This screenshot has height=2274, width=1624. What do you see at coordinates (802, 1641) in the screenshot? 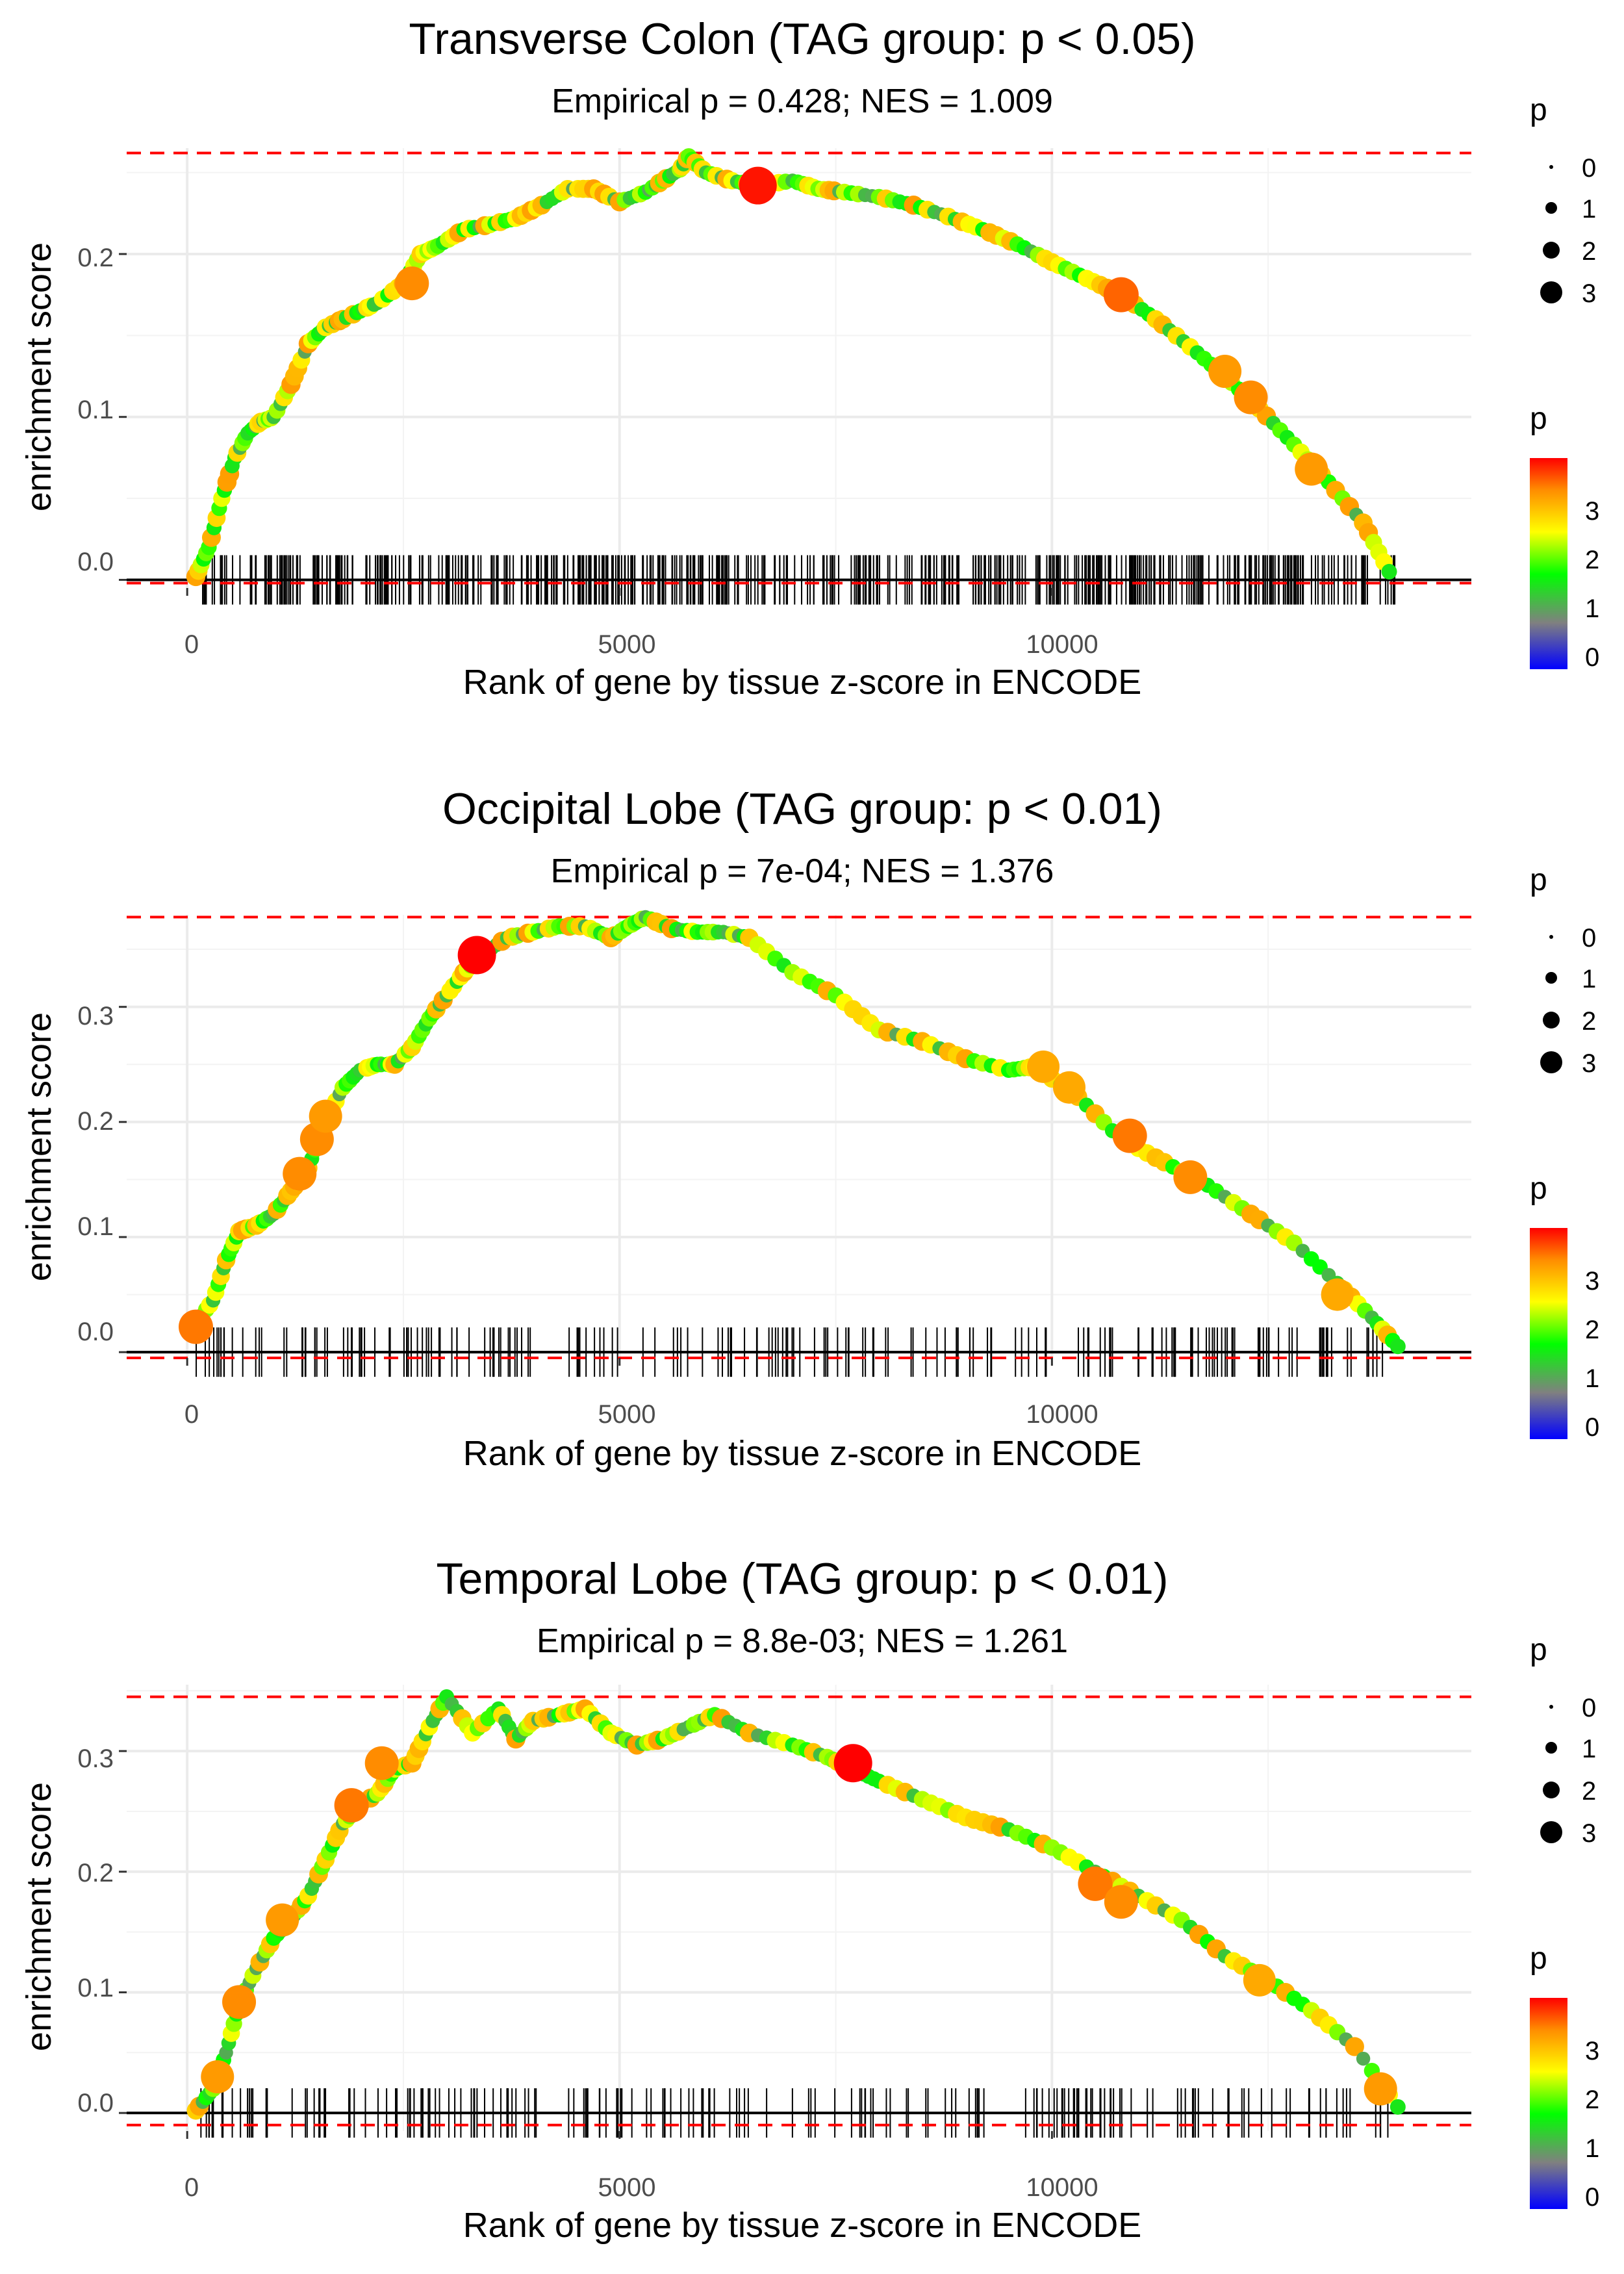
I see `chart-subtitle: Empirical p = 8.8e-03; NES = 1.261` at bounding box center [802, 1641].